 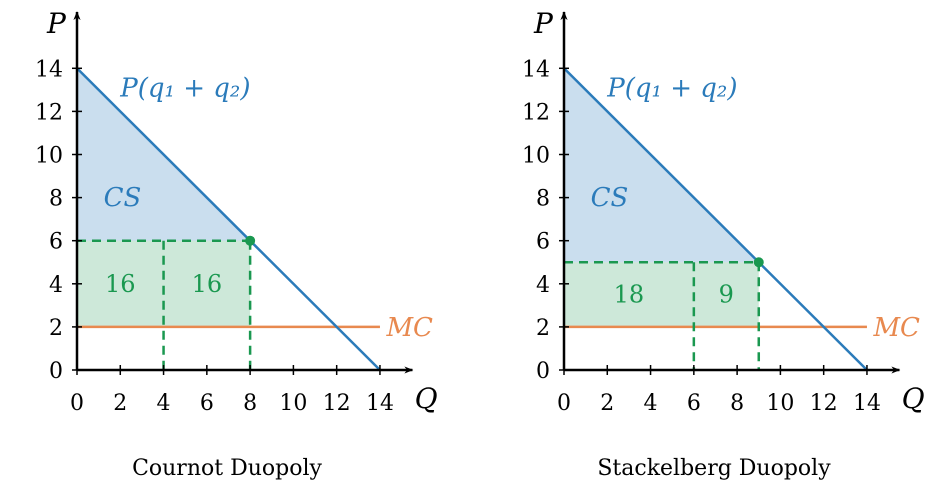 I want to click on profit-label: 9, so click(x=726, y=295).